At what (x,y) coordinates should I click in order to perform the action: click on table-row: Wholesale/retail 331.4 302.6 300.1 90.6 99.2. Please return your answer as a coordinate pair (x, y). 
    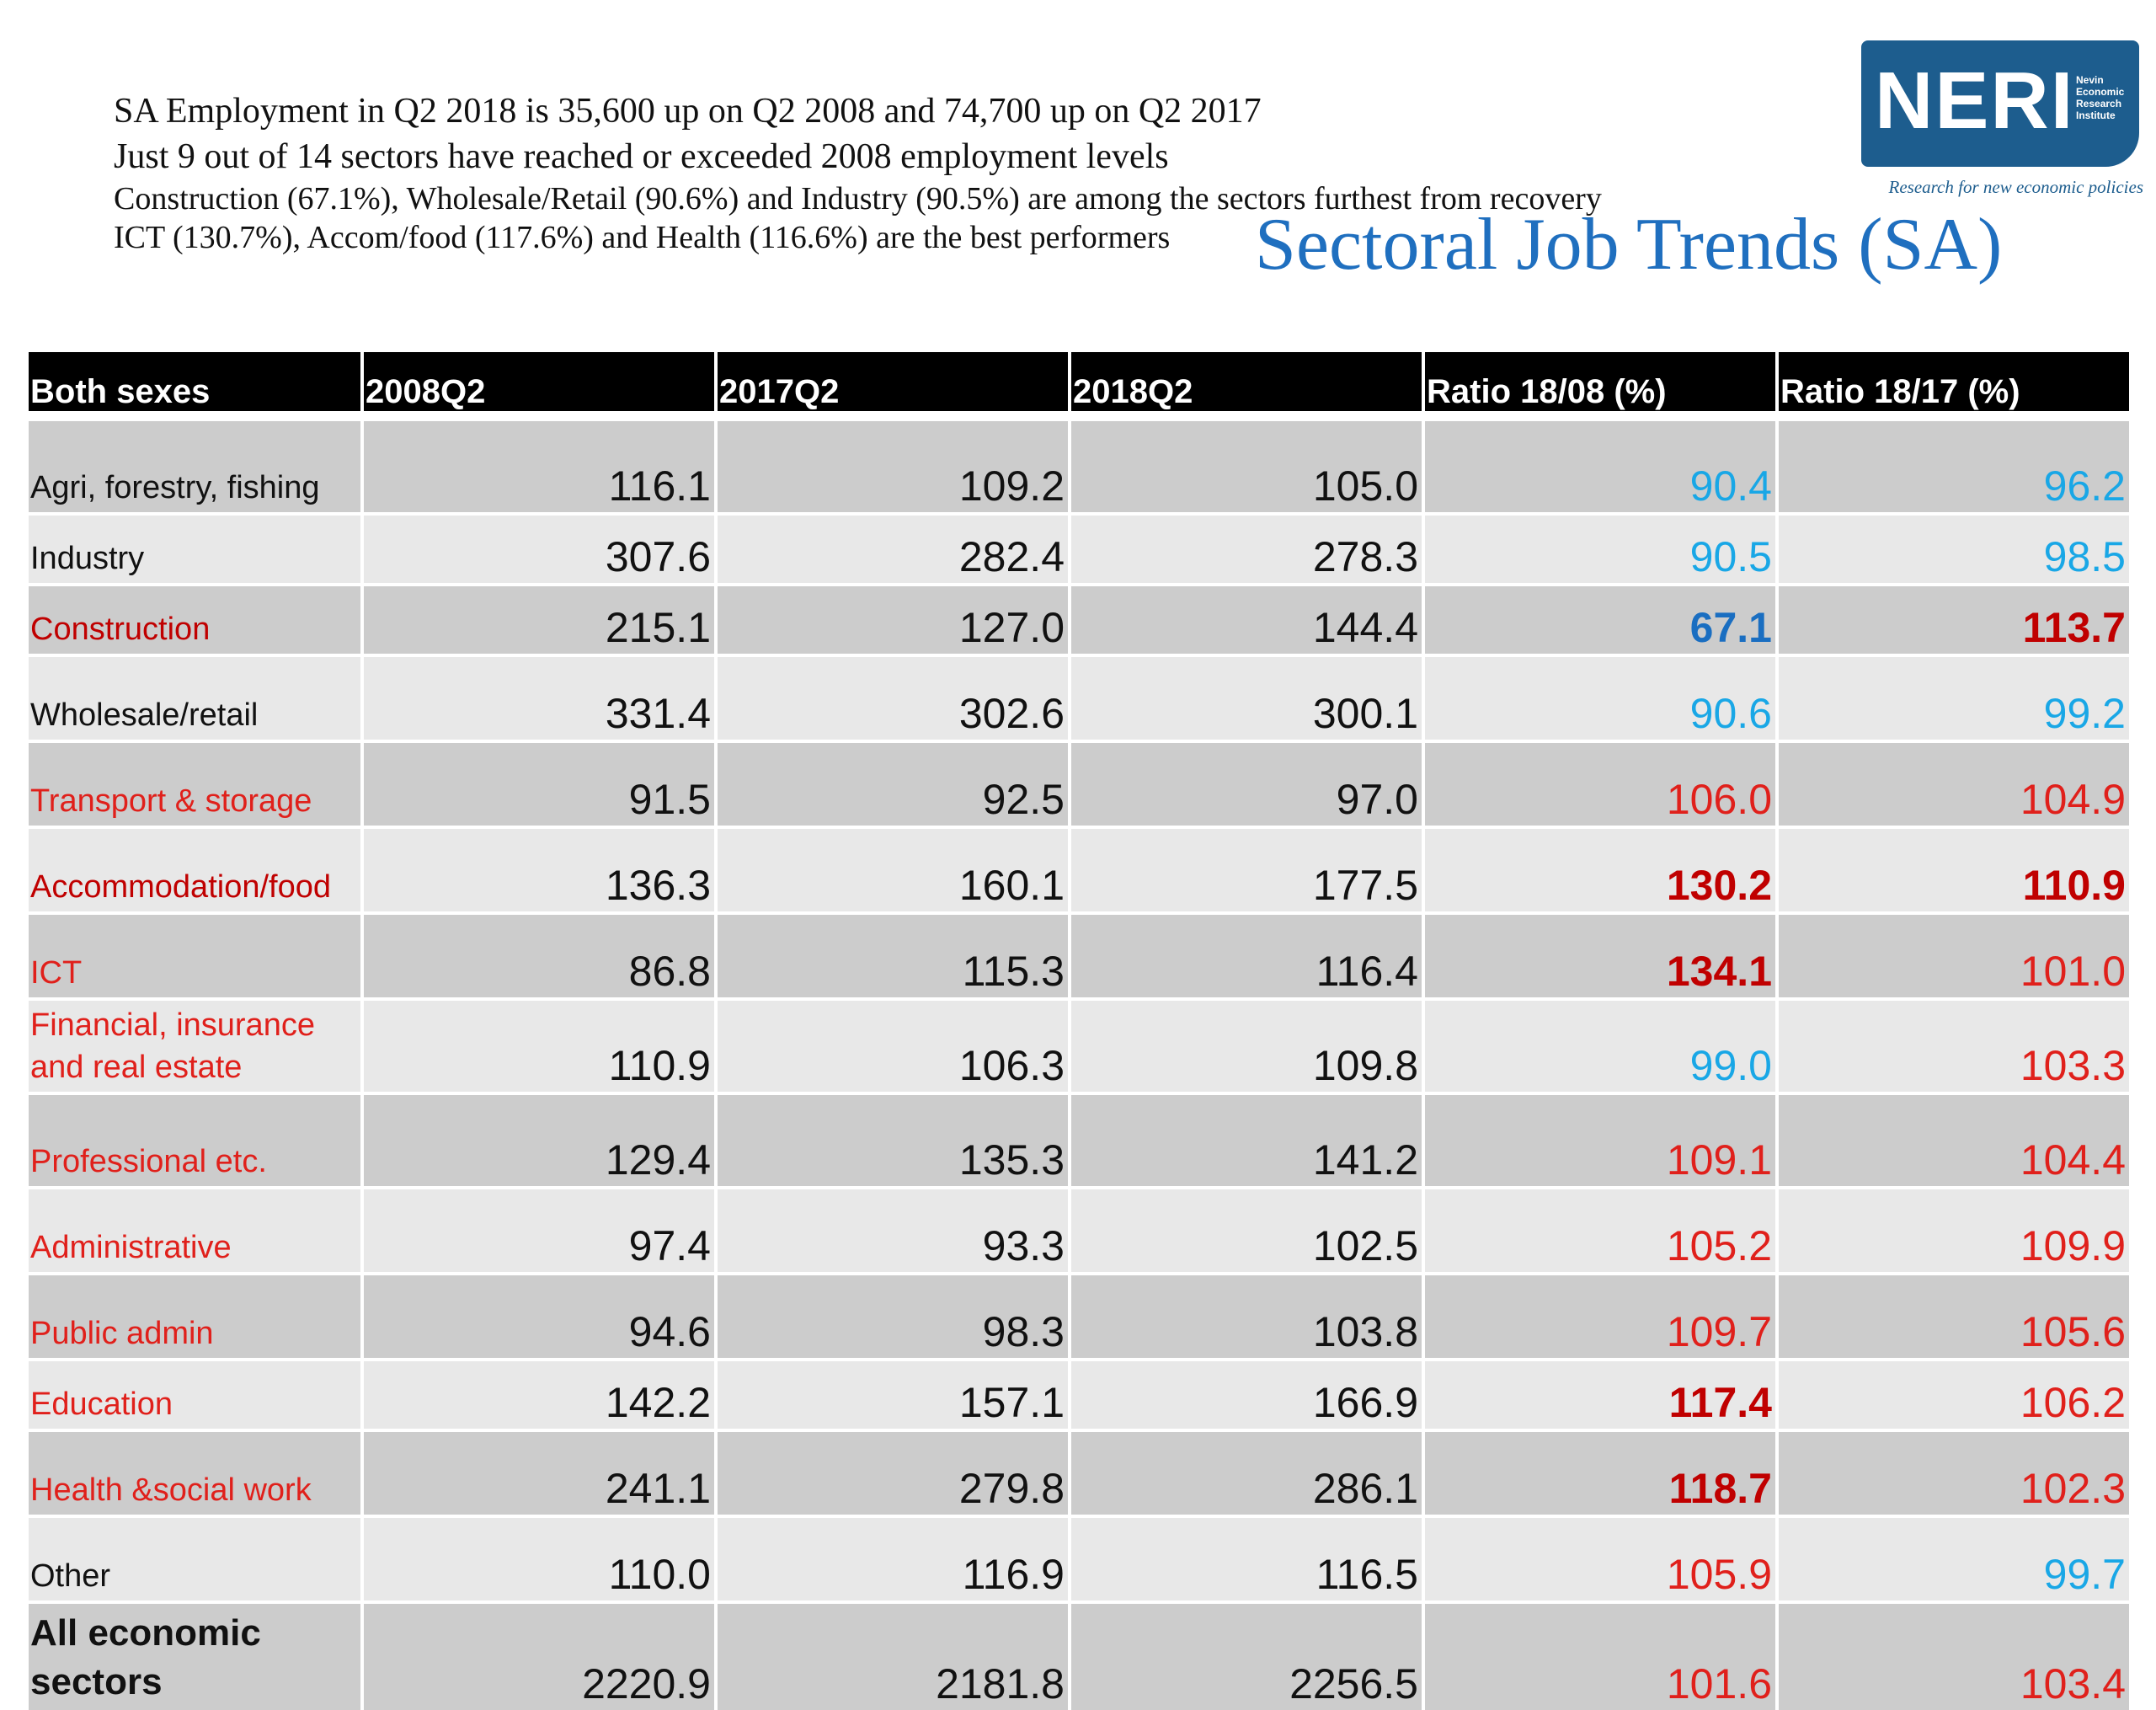
    Looking at the image, I should click on (1079, 697).